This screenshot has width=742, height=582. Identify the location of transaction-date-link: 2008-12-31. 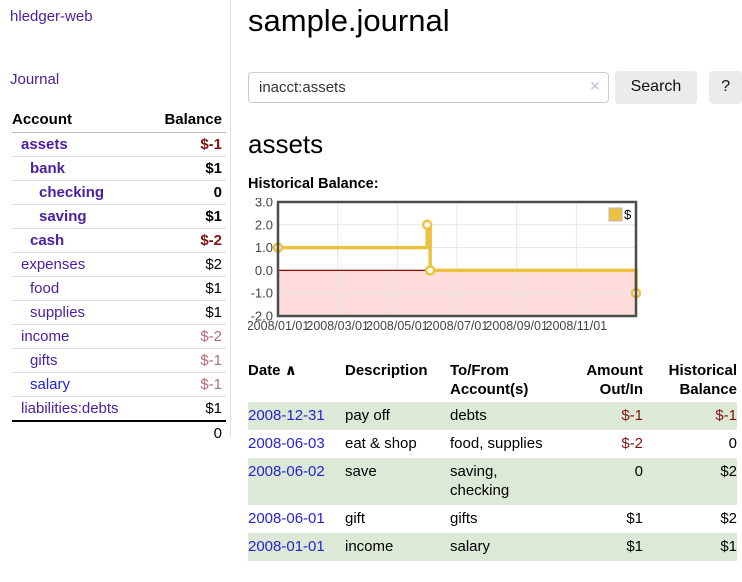
(286, 415).